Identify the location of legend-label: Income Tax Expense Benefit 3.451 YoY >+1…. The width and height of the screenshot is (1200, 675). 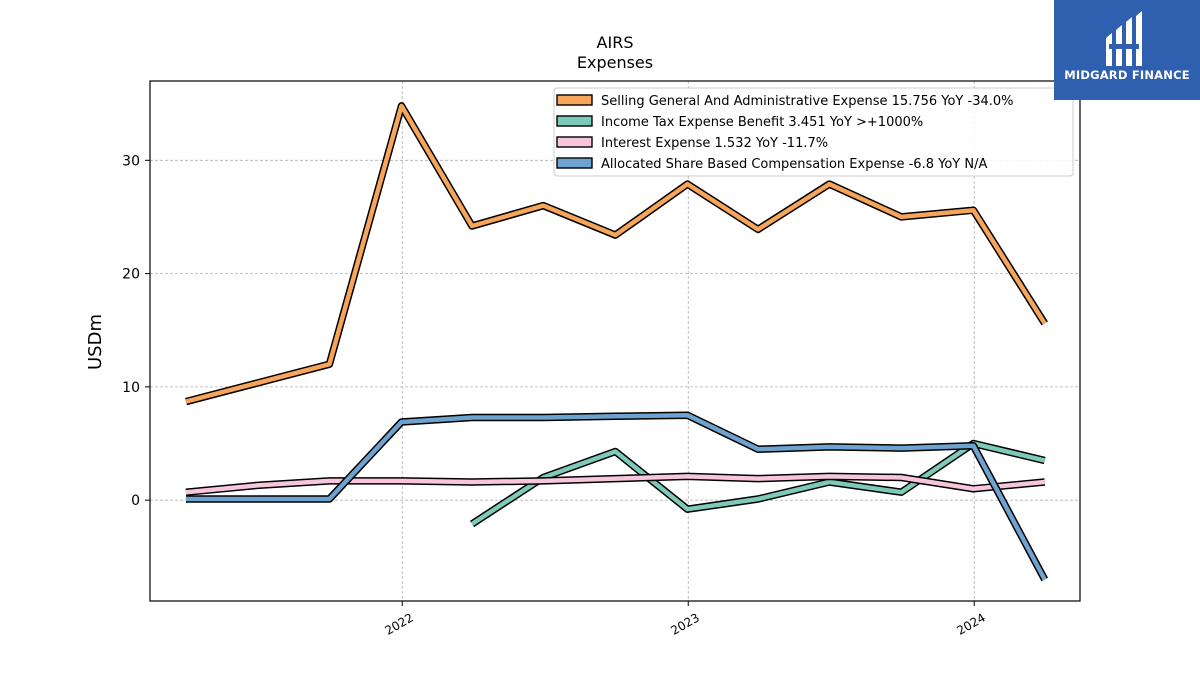
(762, 122).